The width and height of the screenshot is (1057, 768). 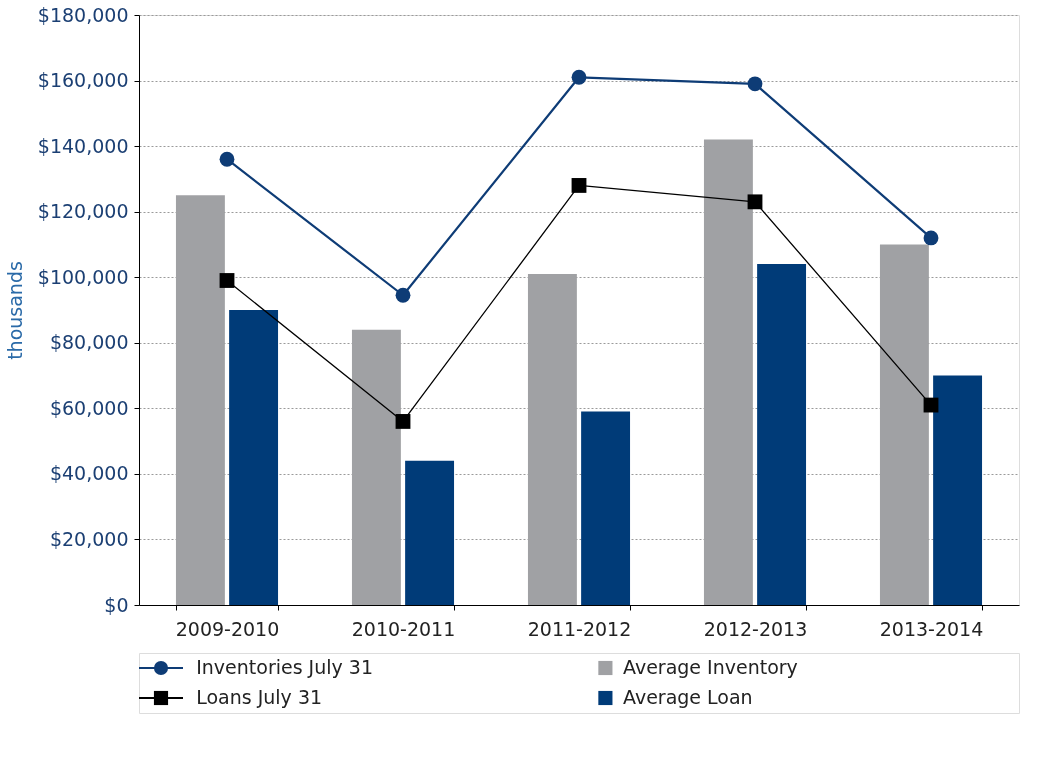 I want to click on y-tick-label: $140,000, so click(x=83, y=145).